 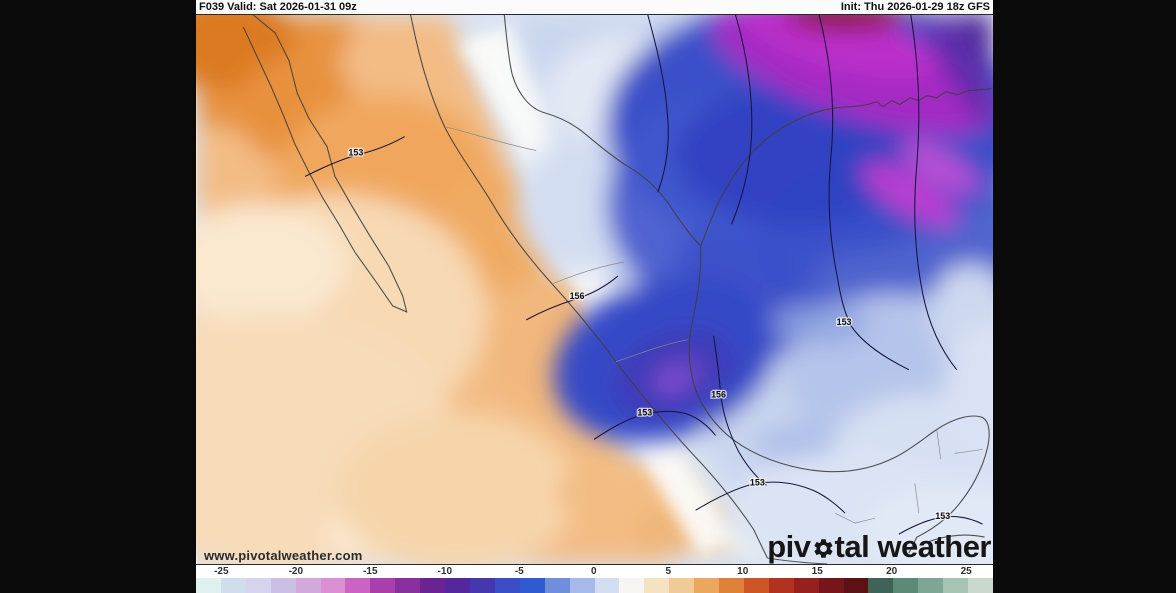 What do you see at coordinates (519, 571) in the screenshot?
I see `colorbar-tick-label: -5` at bounding box center [519, 571].